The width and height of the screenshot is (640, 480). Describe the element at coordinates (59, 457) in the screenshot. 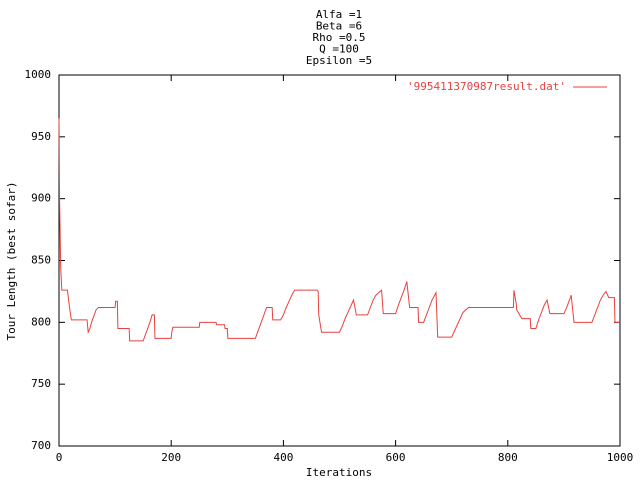

I see `x-tick-label: 0` at that location.